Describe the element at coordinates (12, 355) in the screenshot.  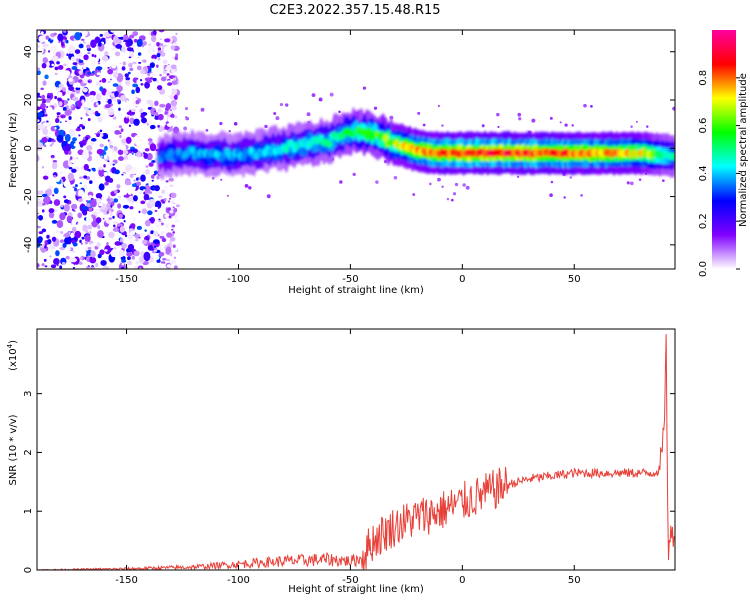
I see `svg-text: (x104)` at that location.